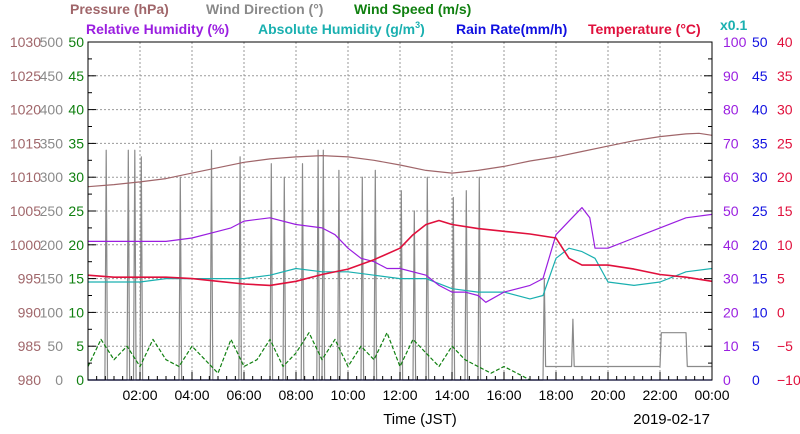 The width and height of the screenshot is (800, 434). I want to click on rain-rate-tick-label: 30, so click(760, 177).